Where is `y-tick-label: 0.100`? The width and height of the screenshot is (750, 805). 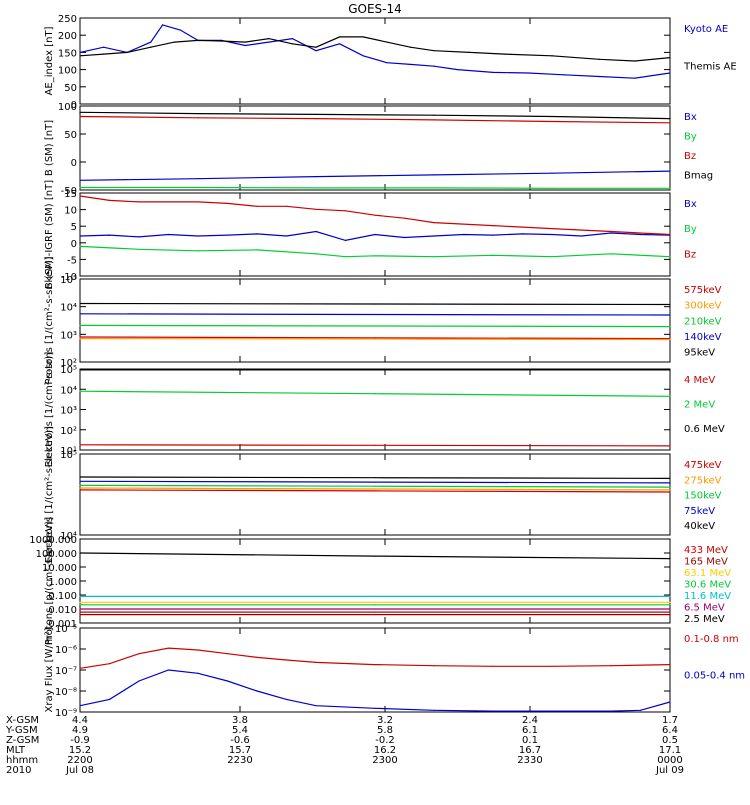
y-tick-label: 0.100 is located at coordinates (62, 596).